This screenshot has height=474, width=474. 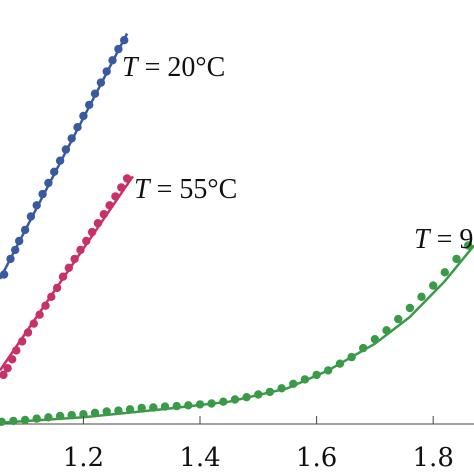 What do you see at coordinates (182, 67) in the screenshot?
I see `series-label-value: = 20°C` at bounding box center [182, 67].